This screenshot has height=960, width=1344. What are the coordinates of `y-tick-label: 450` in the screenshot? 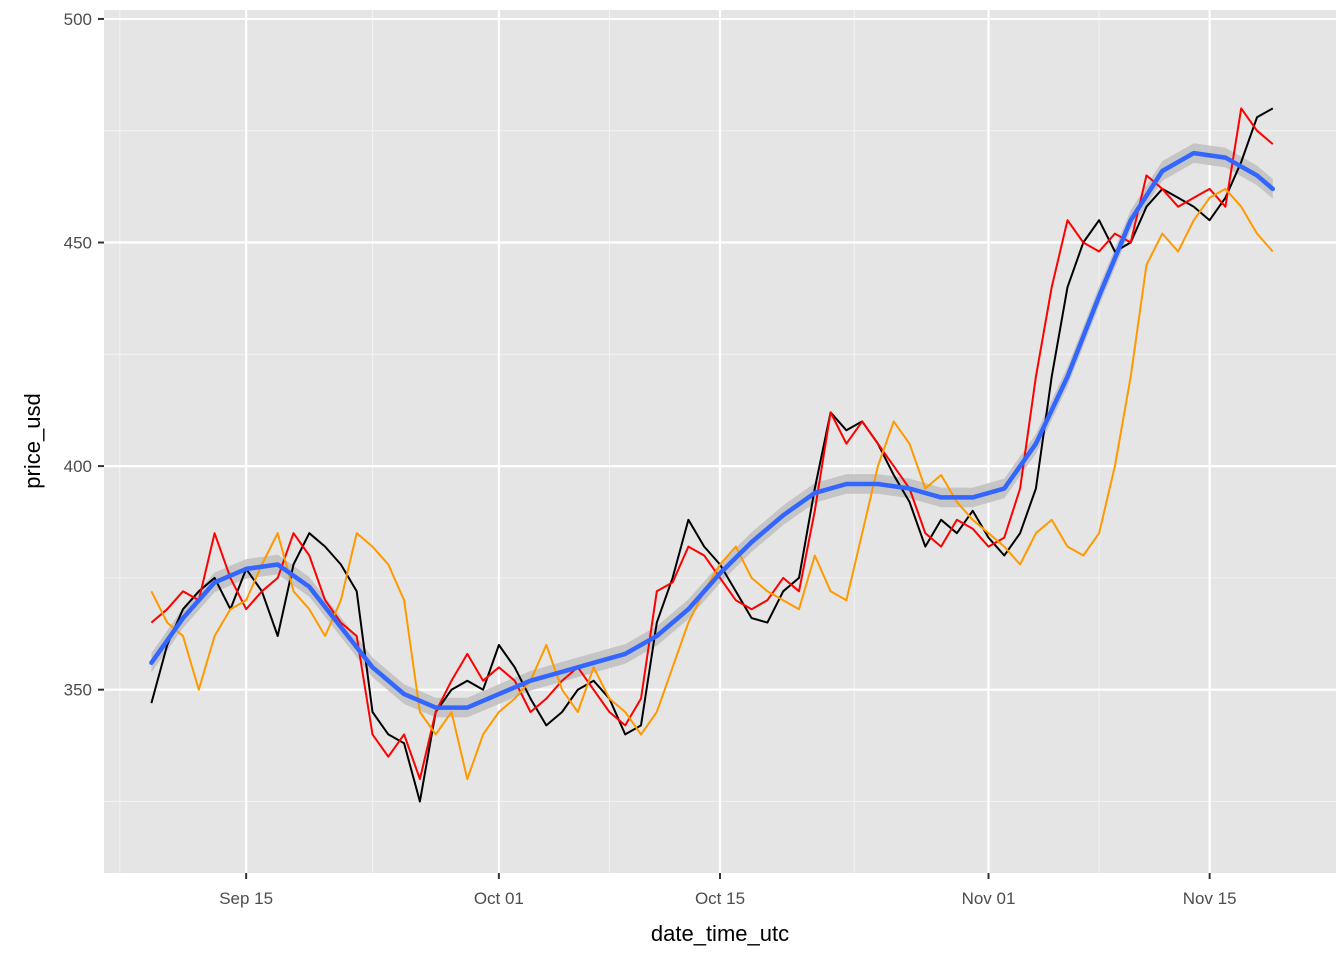 It's located at (78, 243).